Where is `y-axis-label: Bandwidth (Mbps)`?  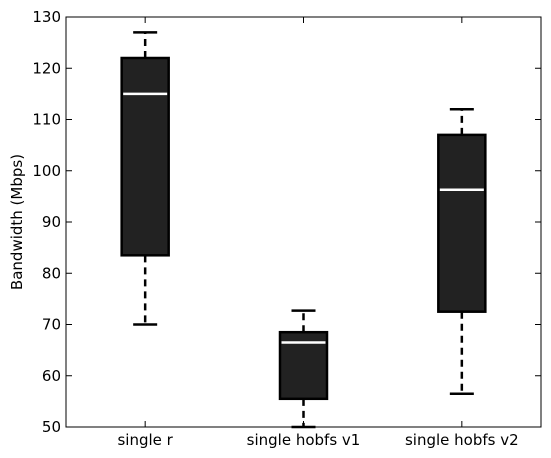
y-axis-label: Bandwidth (Mbps) is located at coordinates (17, 222).